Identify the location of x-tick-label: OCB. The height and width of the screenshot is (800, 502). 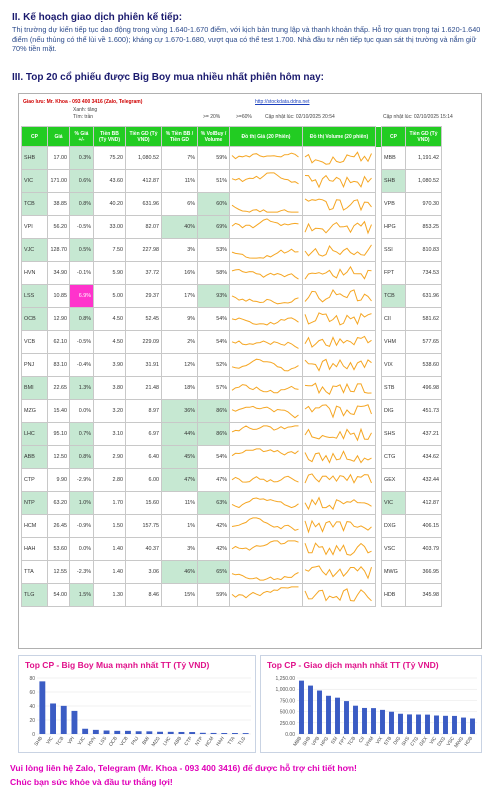
(113, 742).